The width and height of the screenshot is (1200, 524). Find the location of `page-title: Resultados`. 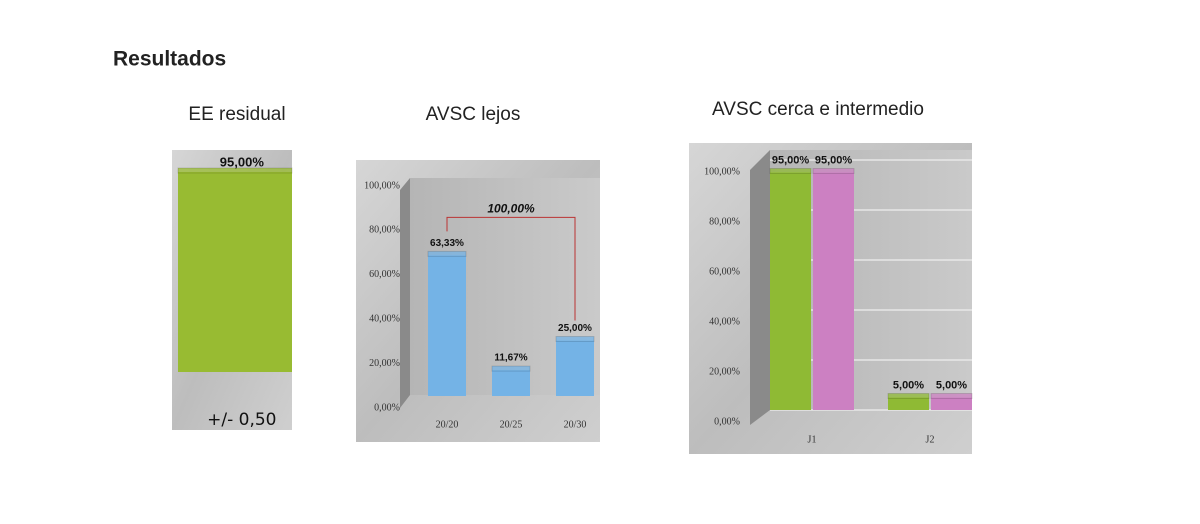

page-title: Resultados is located at coordinates (169, 59).